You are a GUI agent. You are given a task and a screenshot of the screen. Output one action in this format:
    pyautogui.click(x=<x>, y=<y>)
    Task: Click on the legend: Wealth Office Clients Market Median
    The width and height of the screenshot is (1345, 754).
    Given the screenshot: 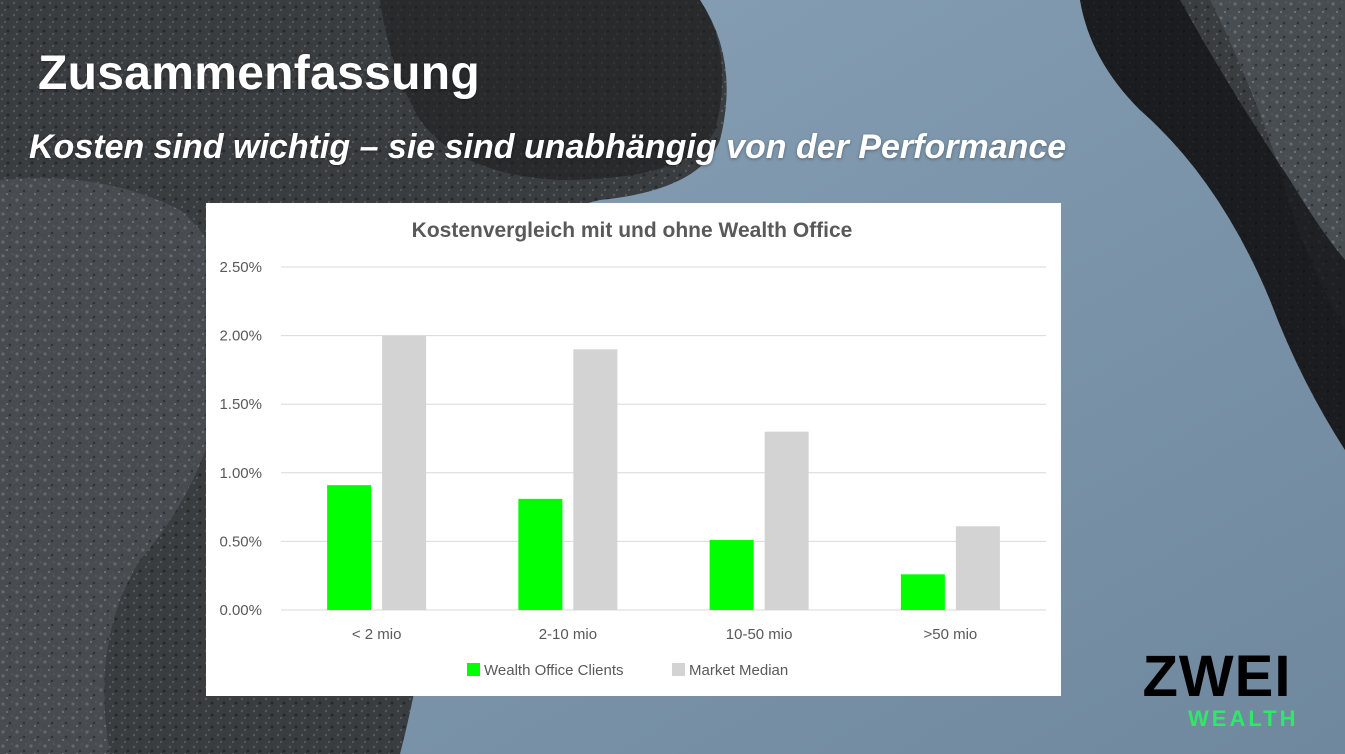 What is the action you would take?
    pyautogui.click(x=627, y=670)
    